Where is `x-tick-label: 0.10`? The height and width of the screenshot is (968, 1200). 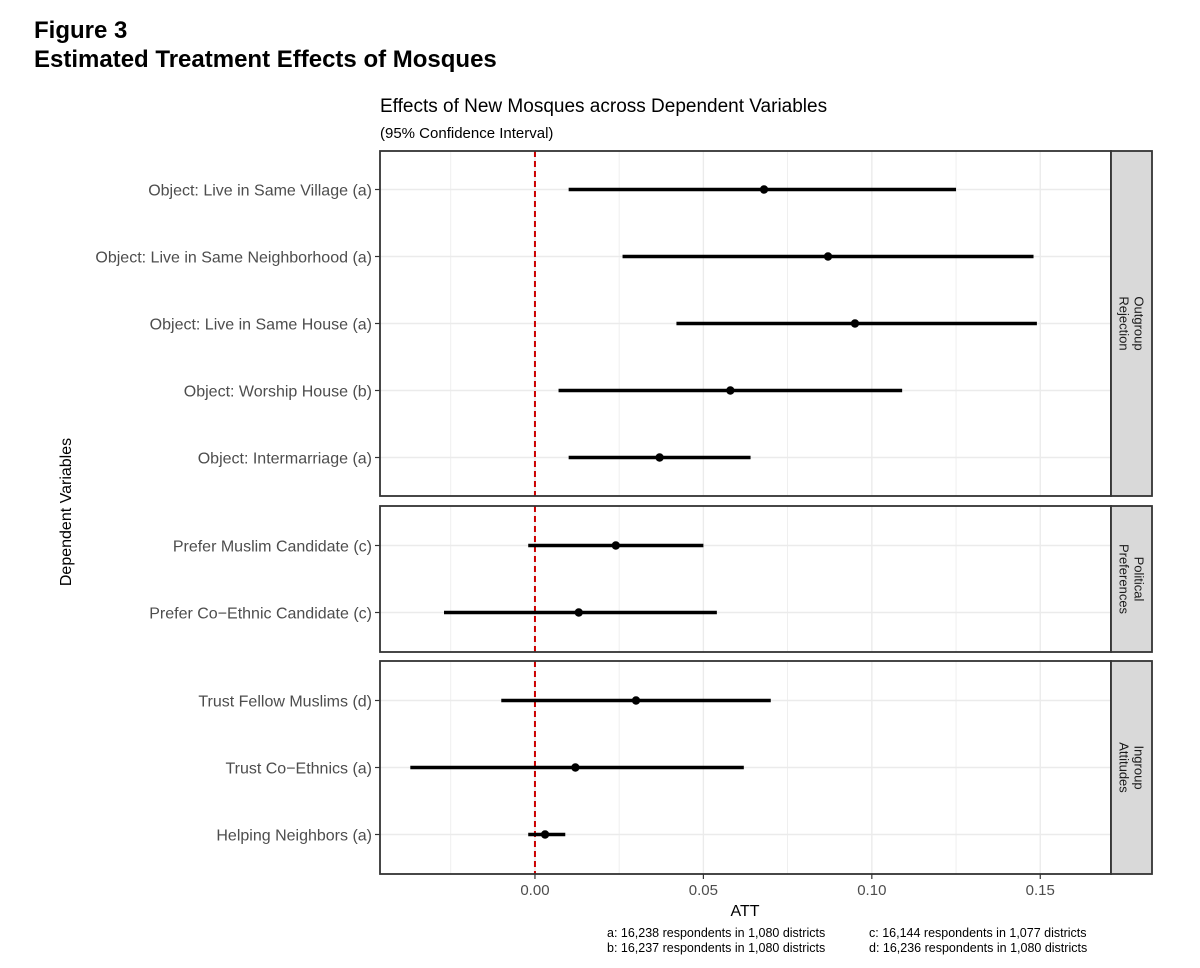
x-tick-label: 0.10 is located at coordinates (871, 890).